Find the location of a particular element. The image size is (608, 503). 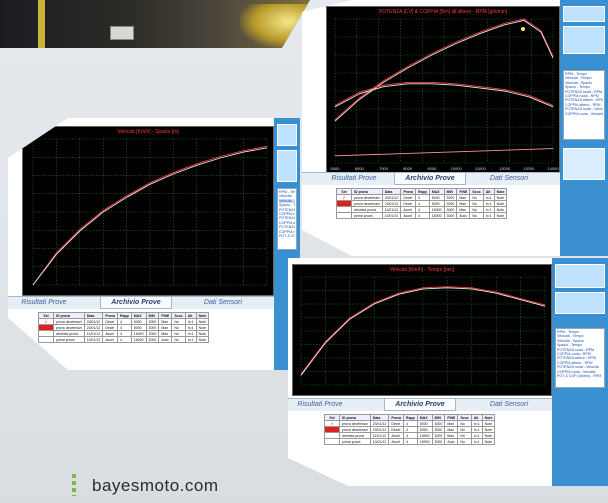

table-cell: prima prova is located at coordinates (355, 441).